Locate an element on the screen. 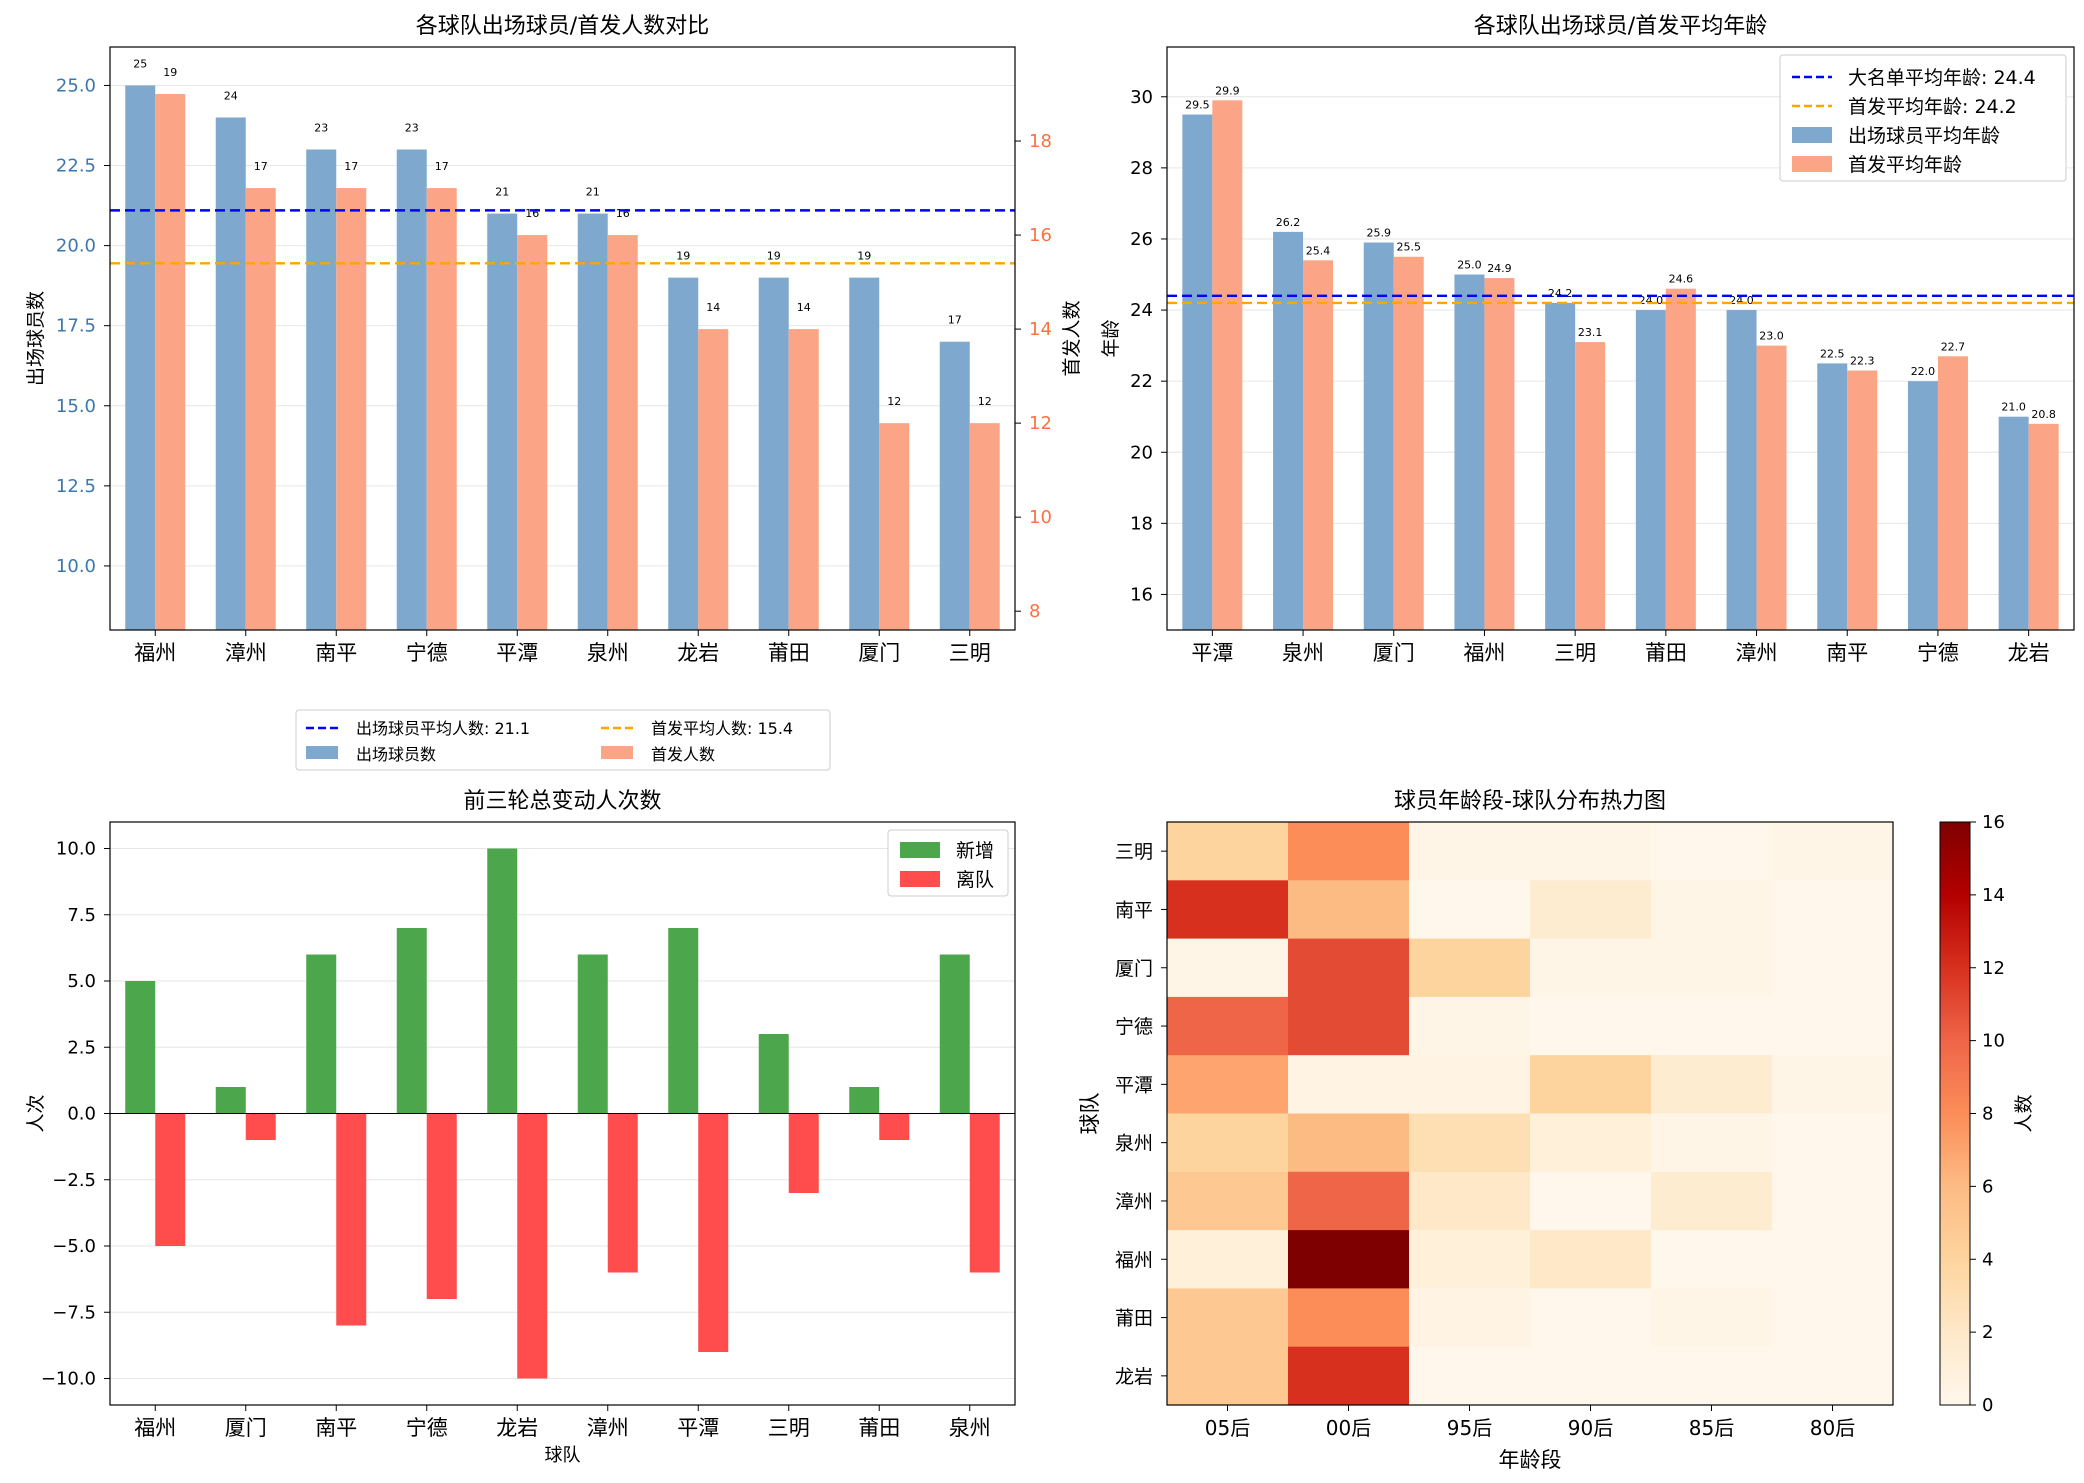 This screenshot has width=2084, height=1483. colorbar-label: 人数 is located at coordinates (2024, 1113).